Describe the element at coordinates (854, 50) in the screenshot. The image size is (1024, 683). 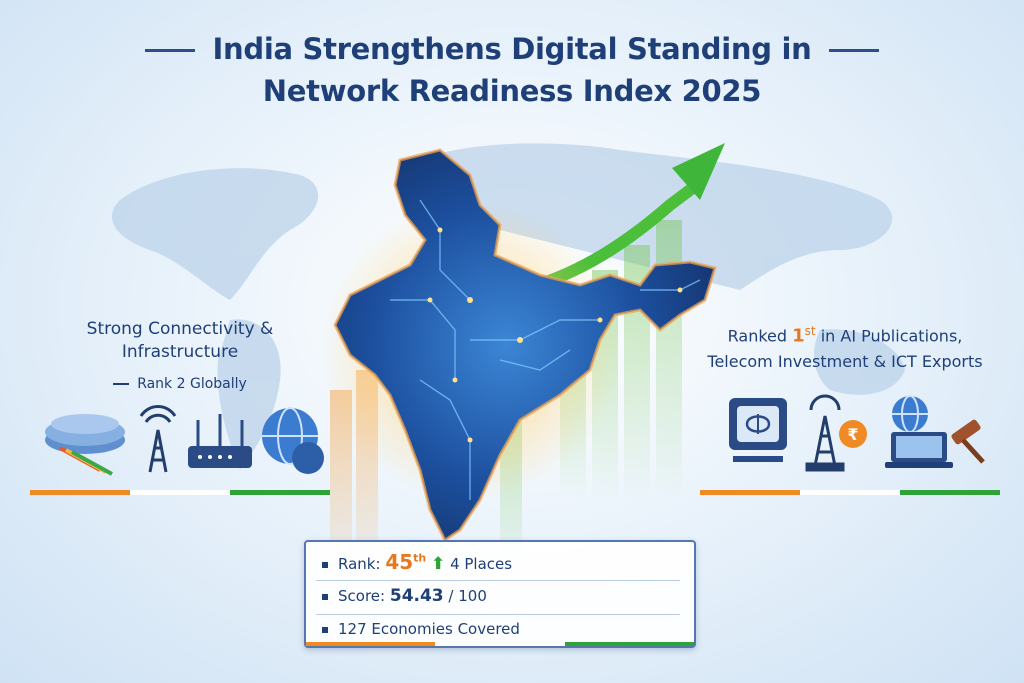
I see `title-dash-right` at that location.